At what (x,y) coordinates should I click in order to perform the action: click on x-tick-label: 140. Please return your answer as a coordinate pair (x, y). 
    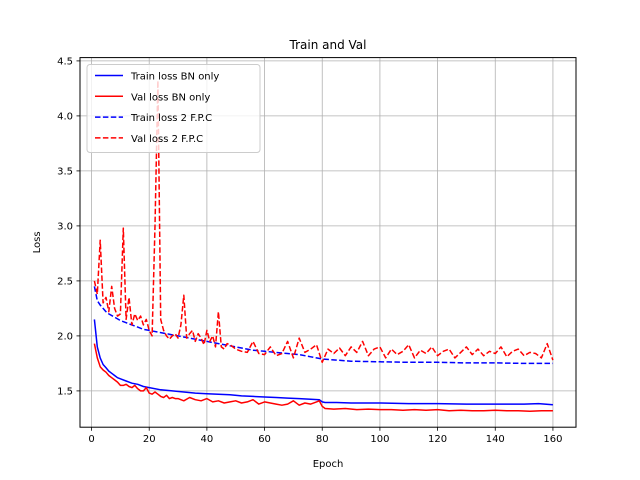
    Looking at the image, I should click on (495, 439).